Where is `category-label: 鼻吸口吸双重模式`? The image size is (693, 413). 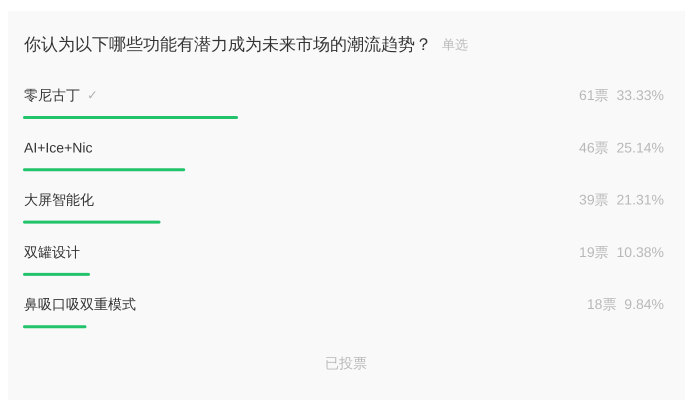
category-label: 鼻吸口吸双重模式 is located at coordinates (80, 304).